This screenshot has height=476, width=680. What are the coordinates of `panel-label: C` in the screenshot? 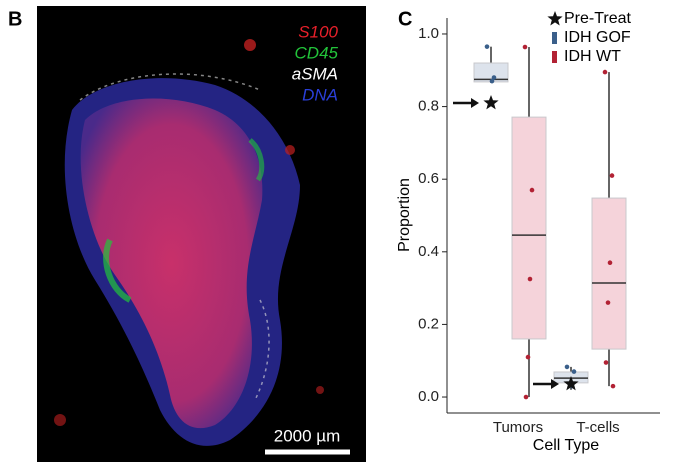 It's located at (405, 19).